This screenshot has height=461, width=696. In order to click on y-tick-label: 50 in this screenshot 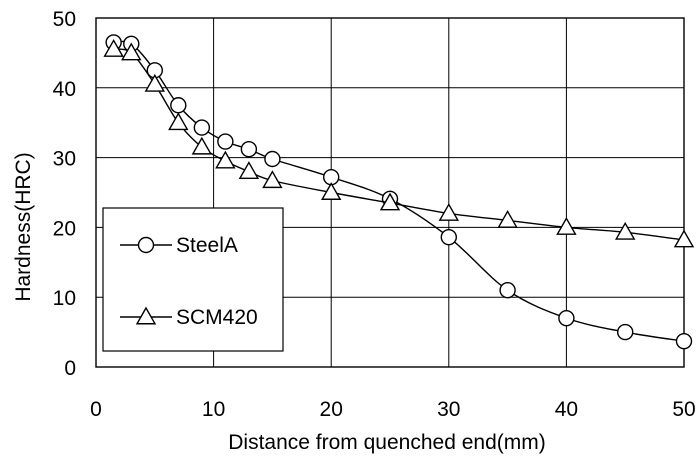, I will do `click(64, 19)`.